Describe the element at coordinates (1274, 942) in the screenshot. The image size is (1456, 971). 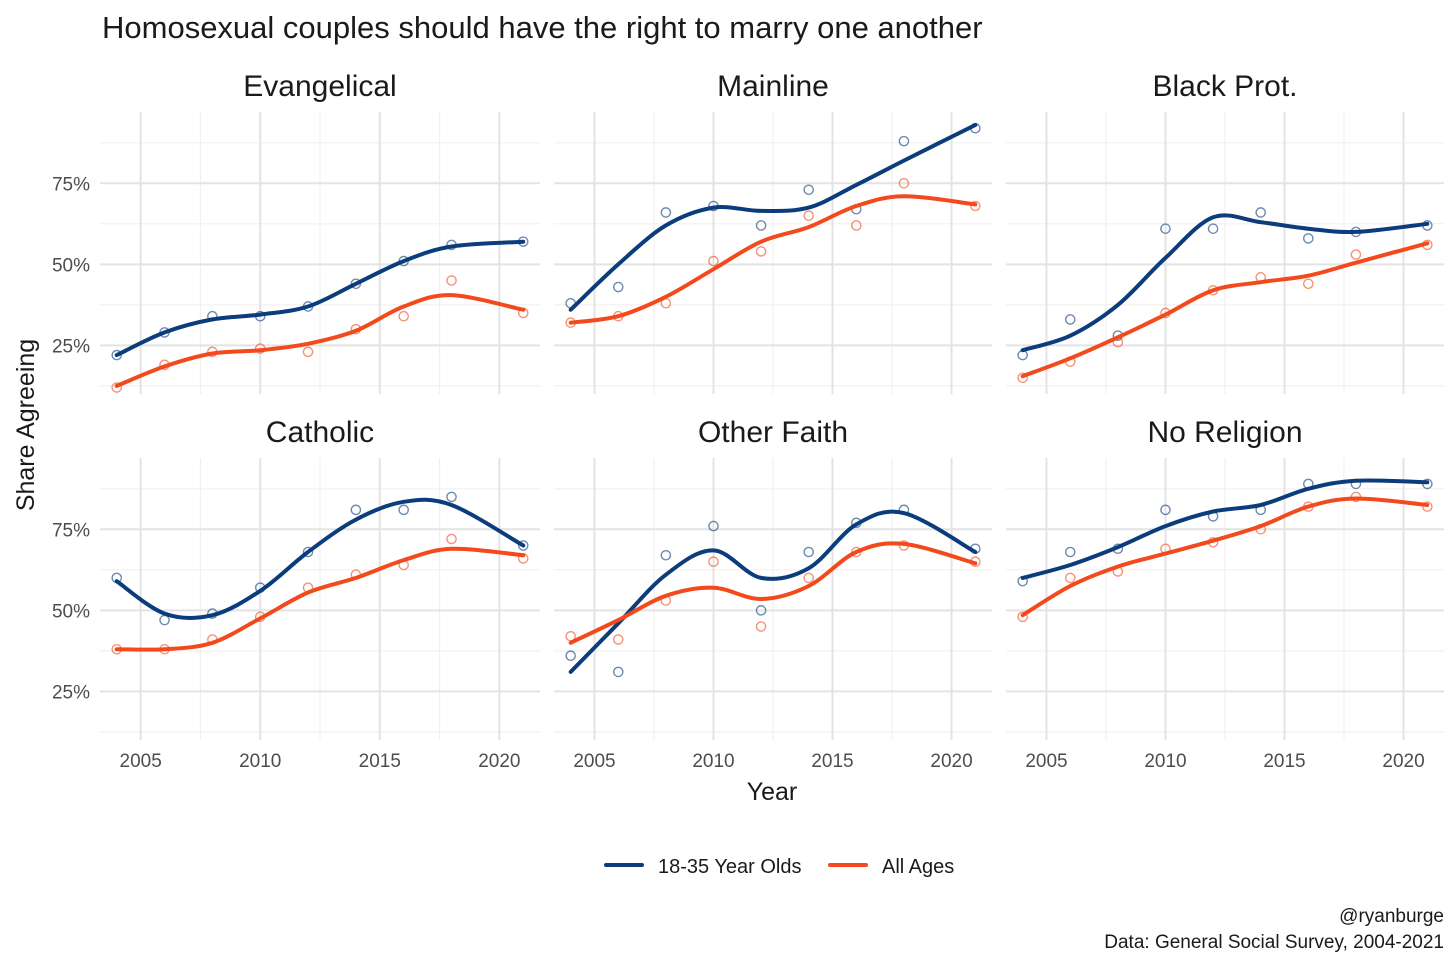
I see `caption-source: Data: General Social Survey, 2004-2021` at that location.